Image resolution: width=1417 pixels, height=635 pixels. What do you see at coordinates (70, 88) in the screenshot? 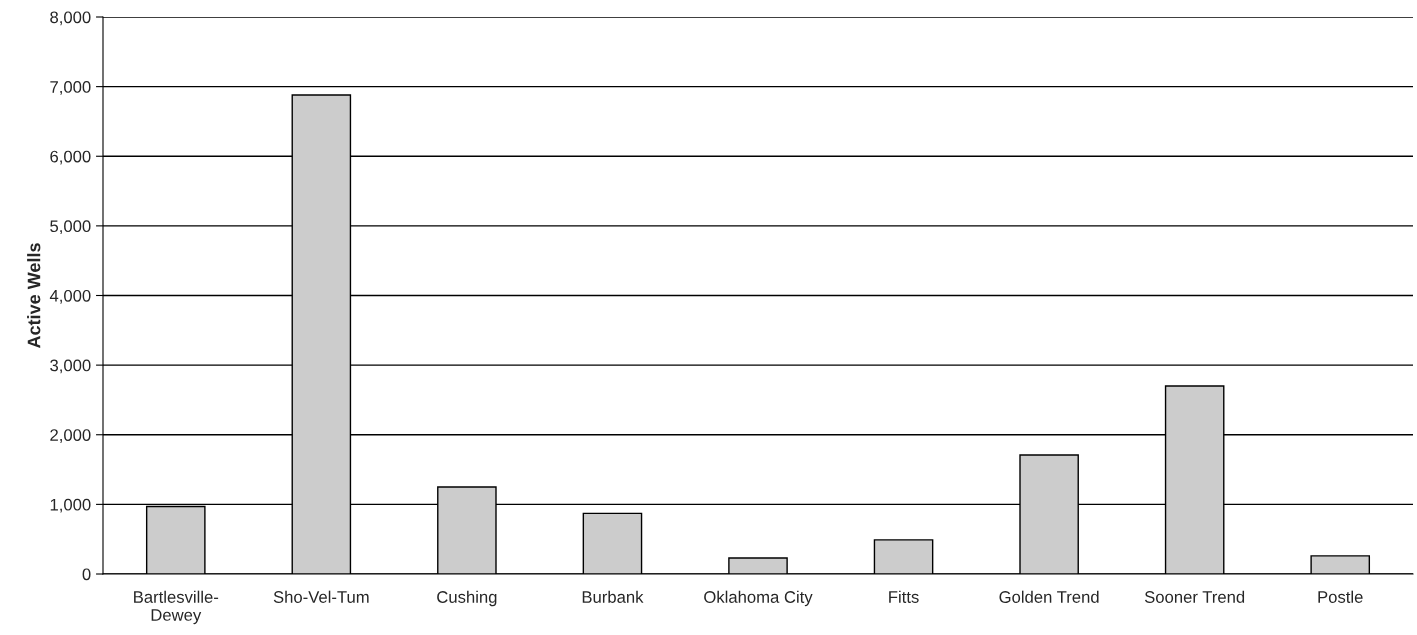
I see `y-tick-label: 7,000` at bounding box center [70, 88].